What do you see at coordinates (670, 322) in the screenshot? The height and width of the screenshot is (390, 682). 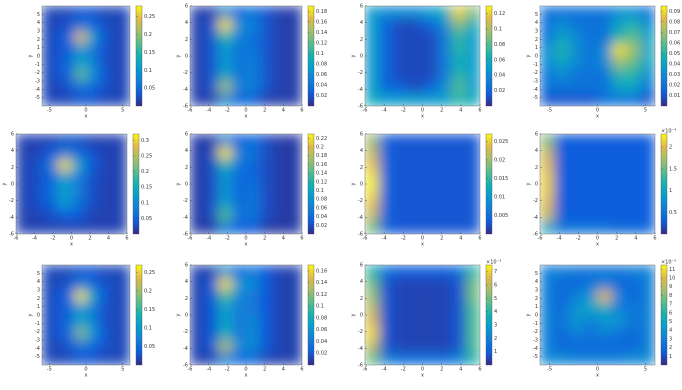 I see `colorbar-tick-label: 5` at bounding box center [670, 322].